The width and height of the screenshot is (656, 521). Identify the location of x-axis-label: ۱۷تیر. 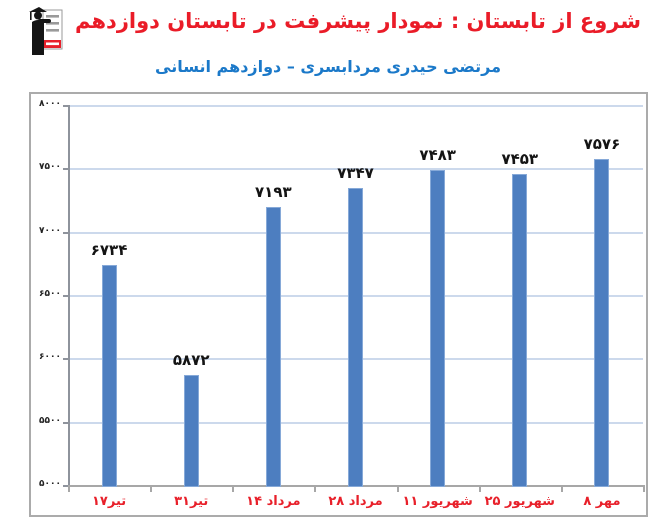
(109, 501).